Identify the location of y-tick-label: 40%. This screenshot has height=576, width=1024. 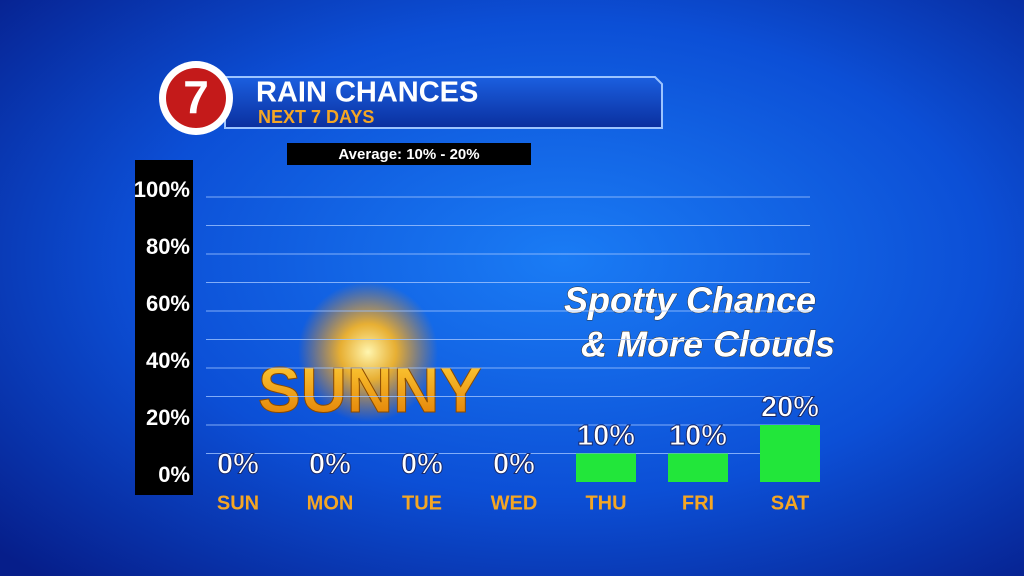
(168, 360).